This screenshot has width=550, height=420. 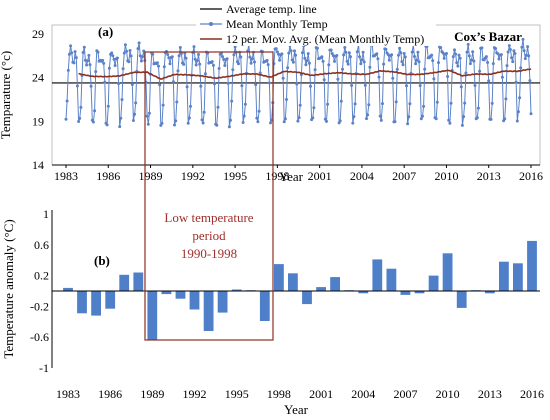 I want to click on anomaly-bar-2015, so click(x=518, y=277).